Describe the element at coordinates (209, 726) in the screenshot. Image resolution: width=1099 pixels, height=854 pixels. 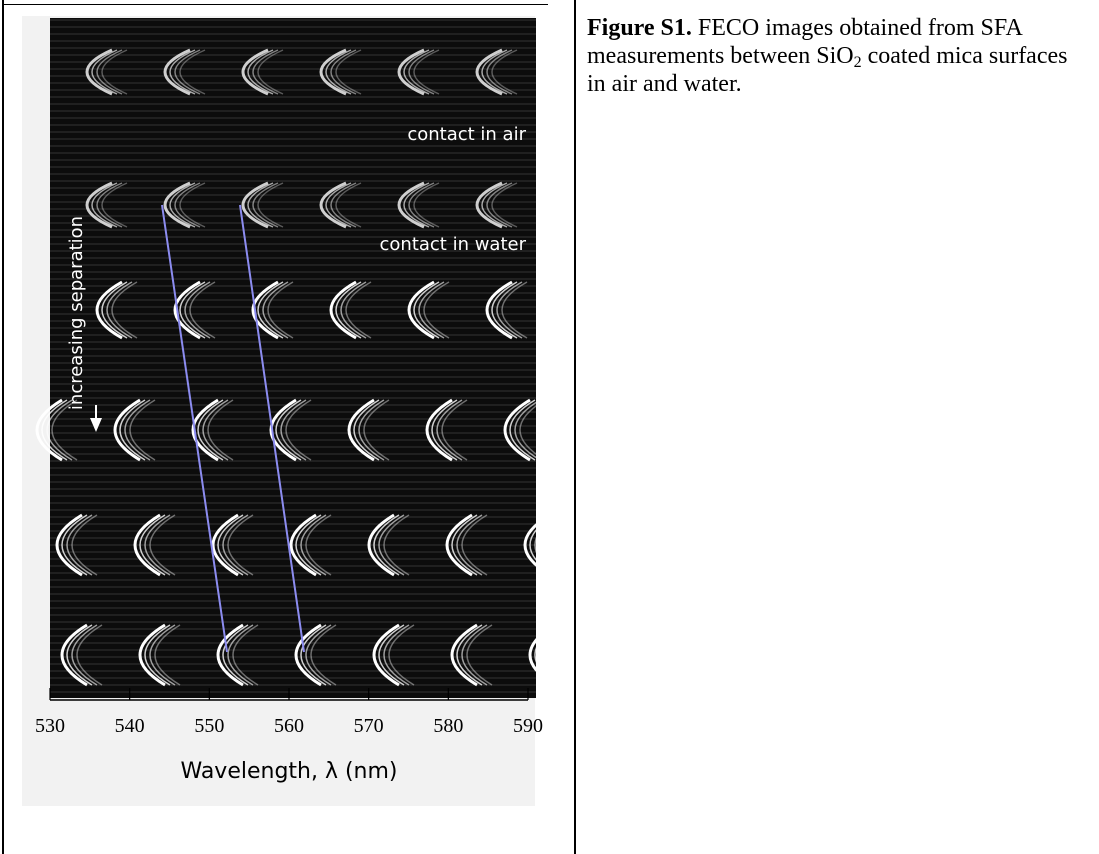
I see `tick-label: 550` at that location.